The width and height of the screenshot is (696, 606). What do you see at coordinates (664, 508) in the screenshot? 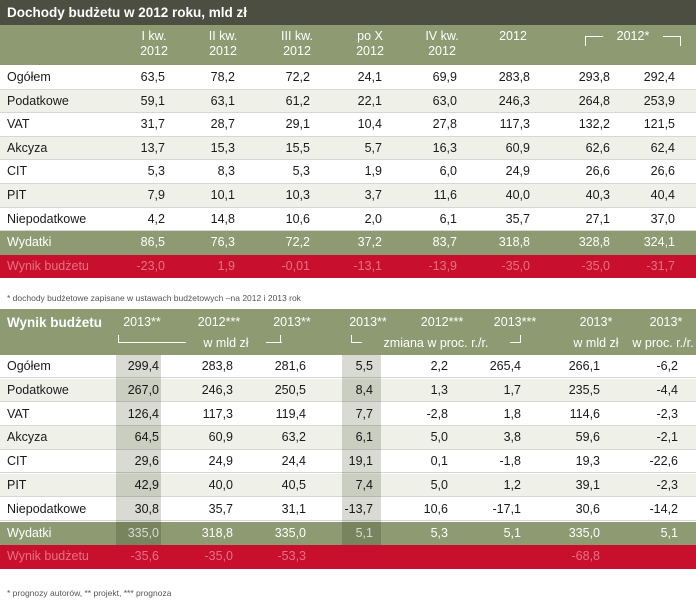
I see `table-cell: -14,2` at bounding box center [664, 508].